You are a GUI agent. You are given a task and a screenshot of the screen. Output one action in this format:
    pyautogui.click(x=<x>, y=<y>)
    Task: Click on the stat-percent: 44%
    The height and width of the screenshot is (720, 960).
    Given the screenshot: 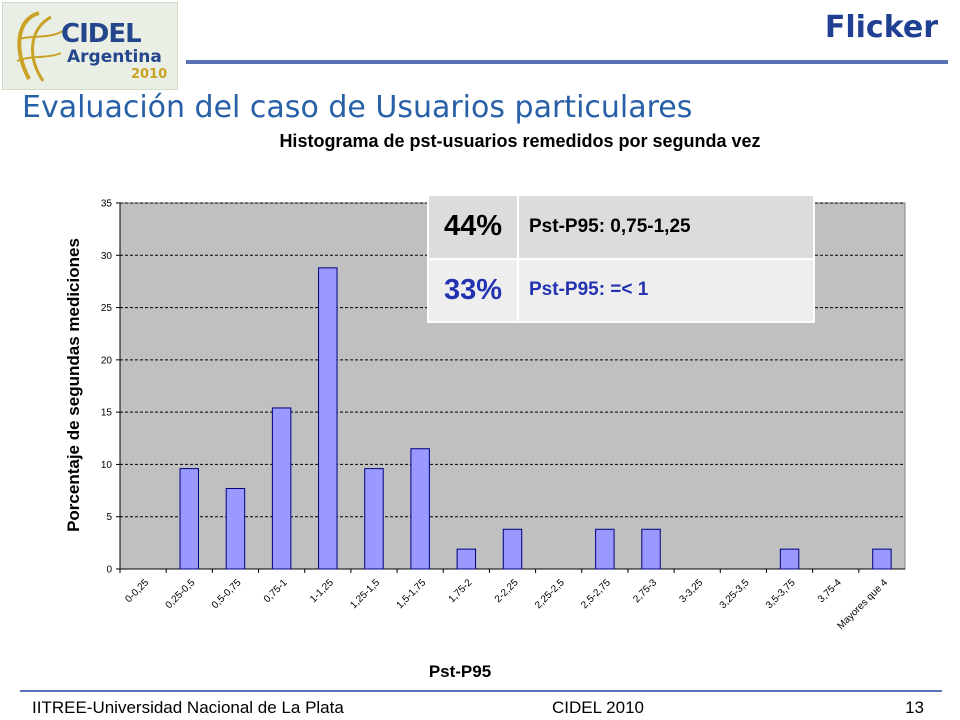 What is the action you would take?
    pyautogui.click(x=473, y=227)
    